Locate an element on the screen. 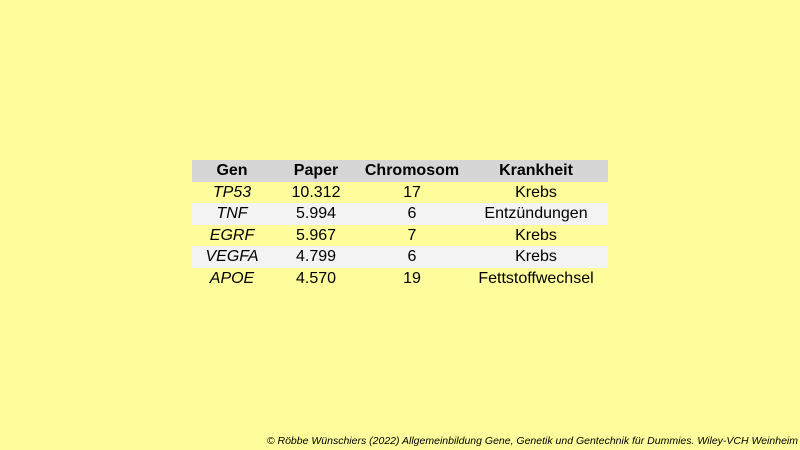 This screenshot has width=800, height=450. cell-paper: 5.994 is located at coordinates (316, 214).